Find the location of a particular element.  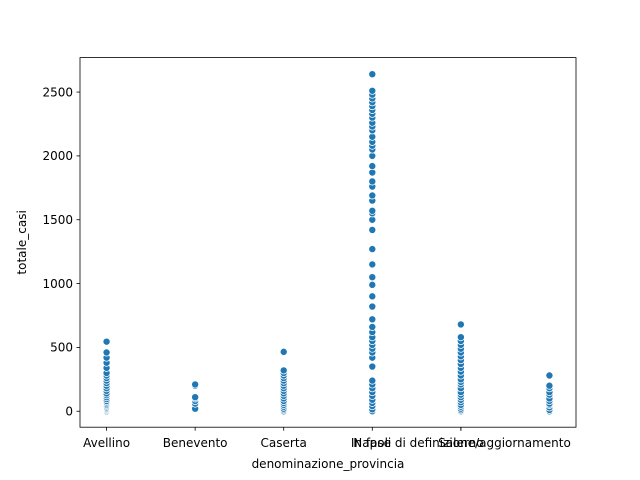

x-tick-label: Salerno is located at coordinates (460, 443).